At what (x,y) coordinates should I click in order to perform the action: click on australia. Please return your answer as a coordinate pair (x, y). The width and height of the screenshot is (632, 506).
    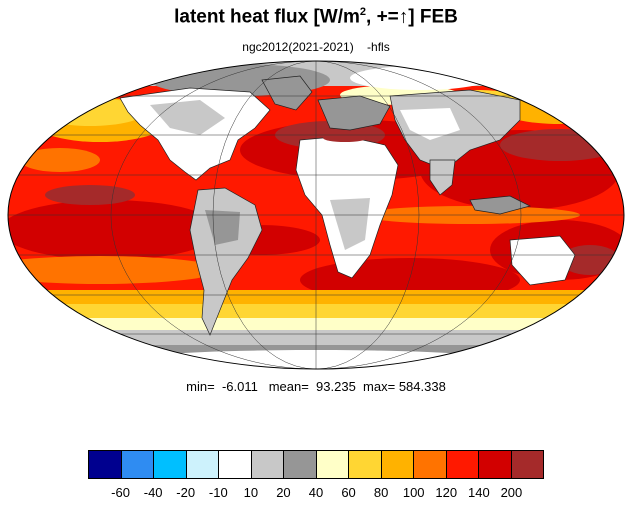
    Looking at the image, I should click on (542, 260).